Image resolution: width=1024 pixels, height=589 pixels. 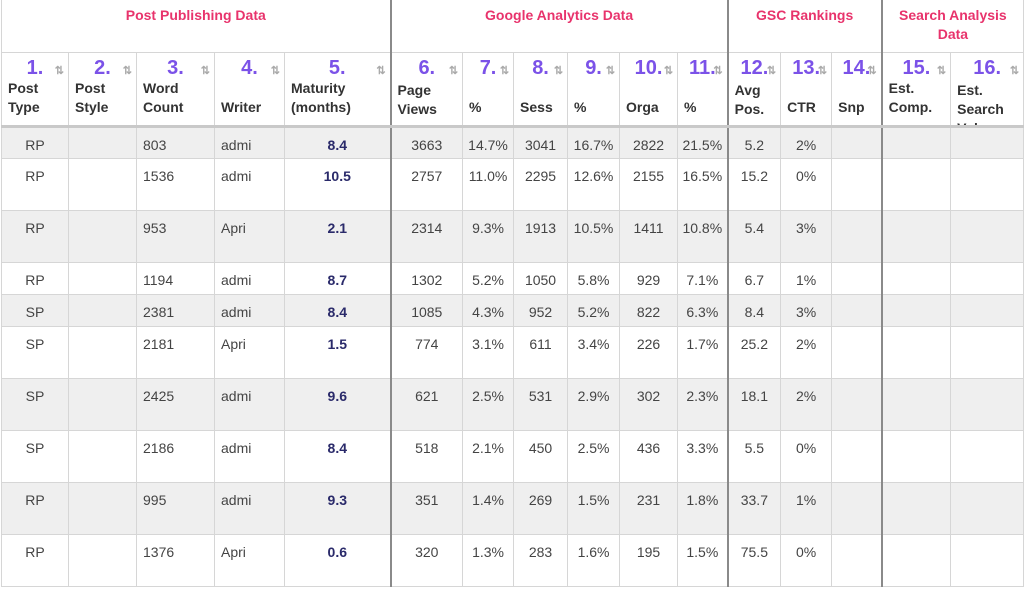 What do you see at coordinates (175, 404) in the screenshot?
I see `table-cell: 2425` at bounding box center [175, 404].